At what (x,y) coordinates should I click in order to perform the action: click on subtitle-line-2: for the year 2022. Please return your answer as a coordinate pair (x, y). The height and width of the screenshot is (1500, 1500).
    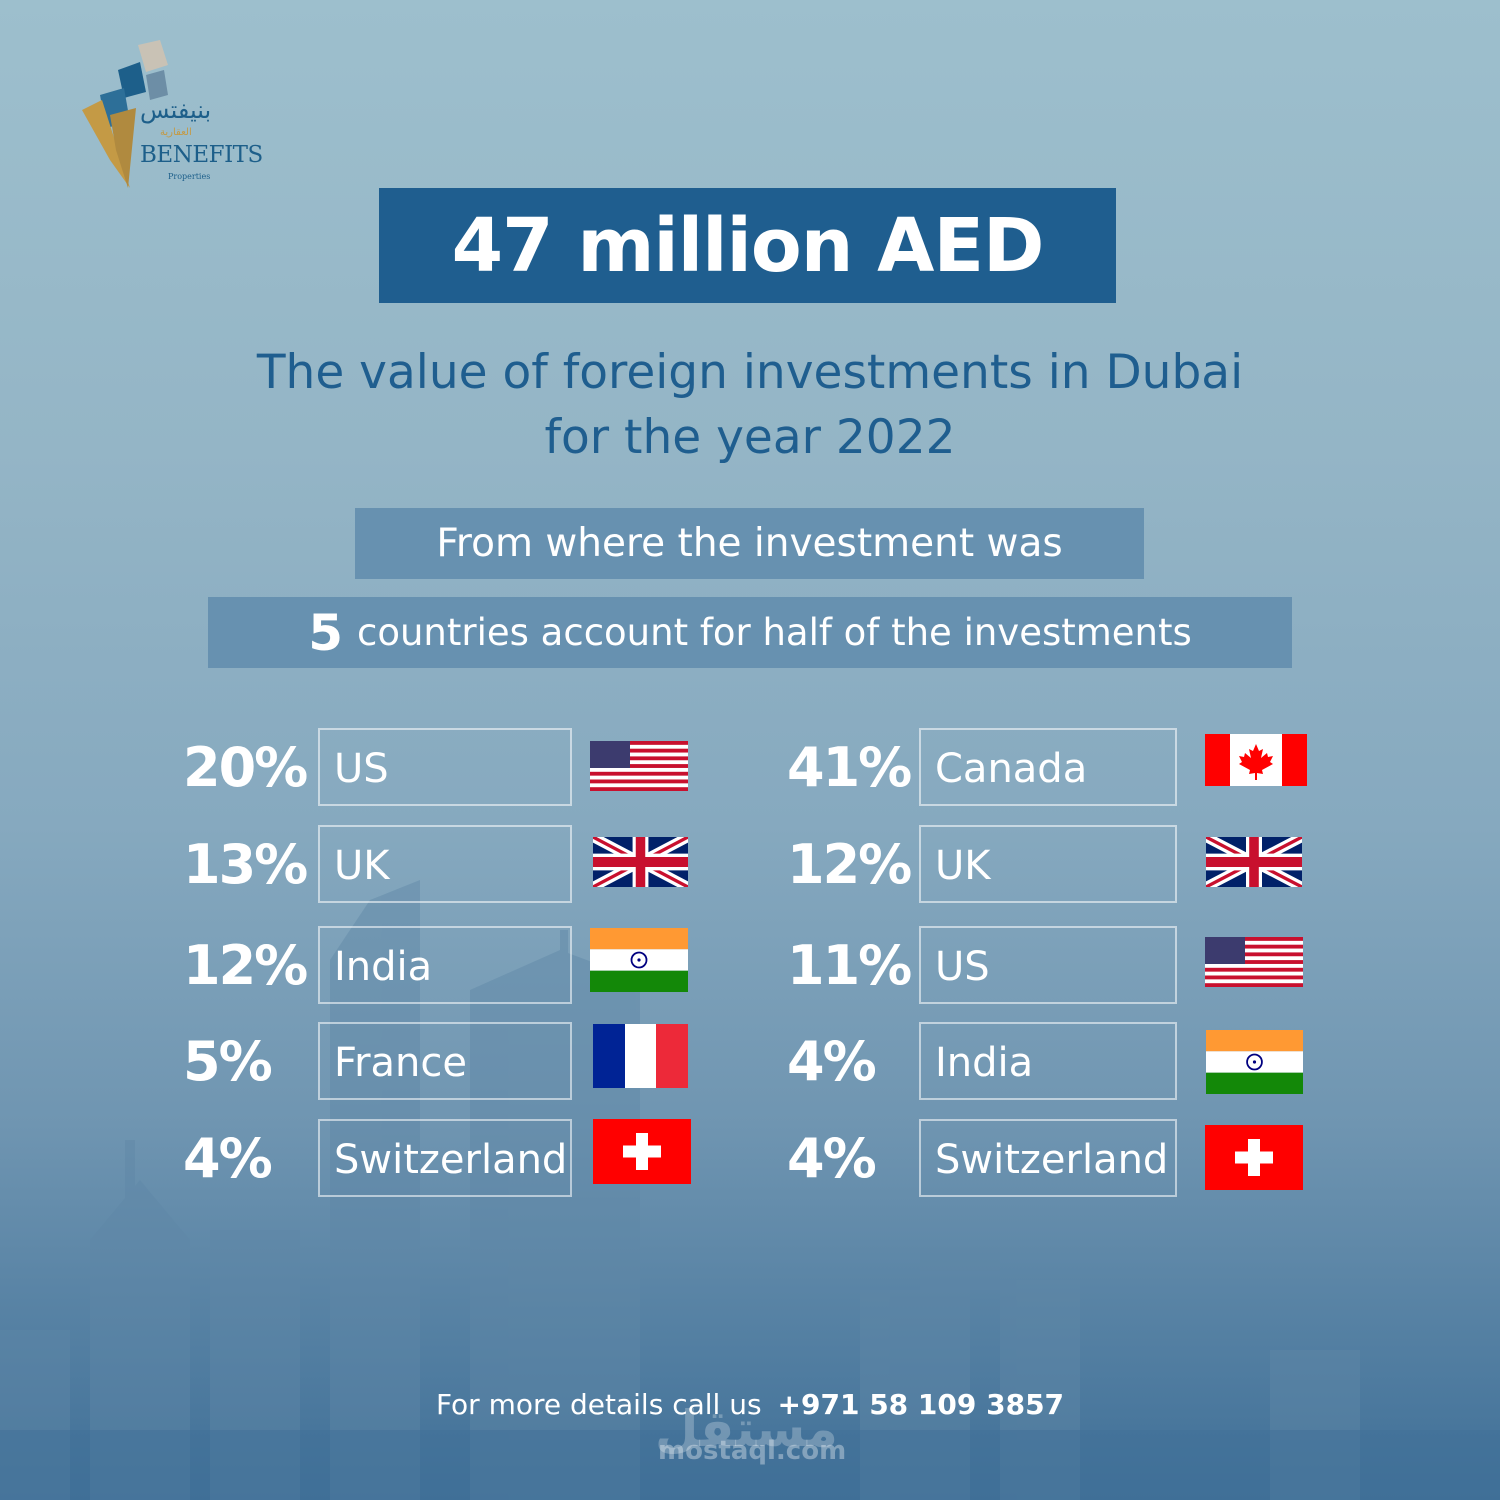
    Looking at the image, I should click on (750, 437).